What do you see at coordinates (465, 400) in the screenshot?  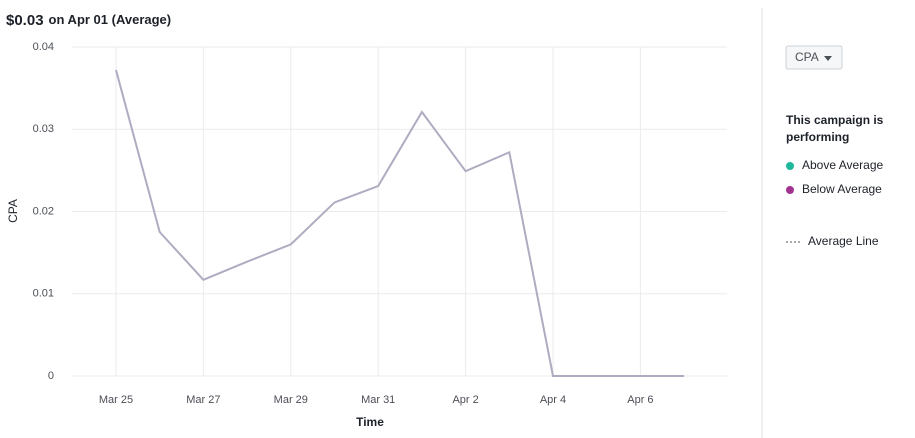 I see `x-tick-label: Apr 2` at bounding box center [465, 400].